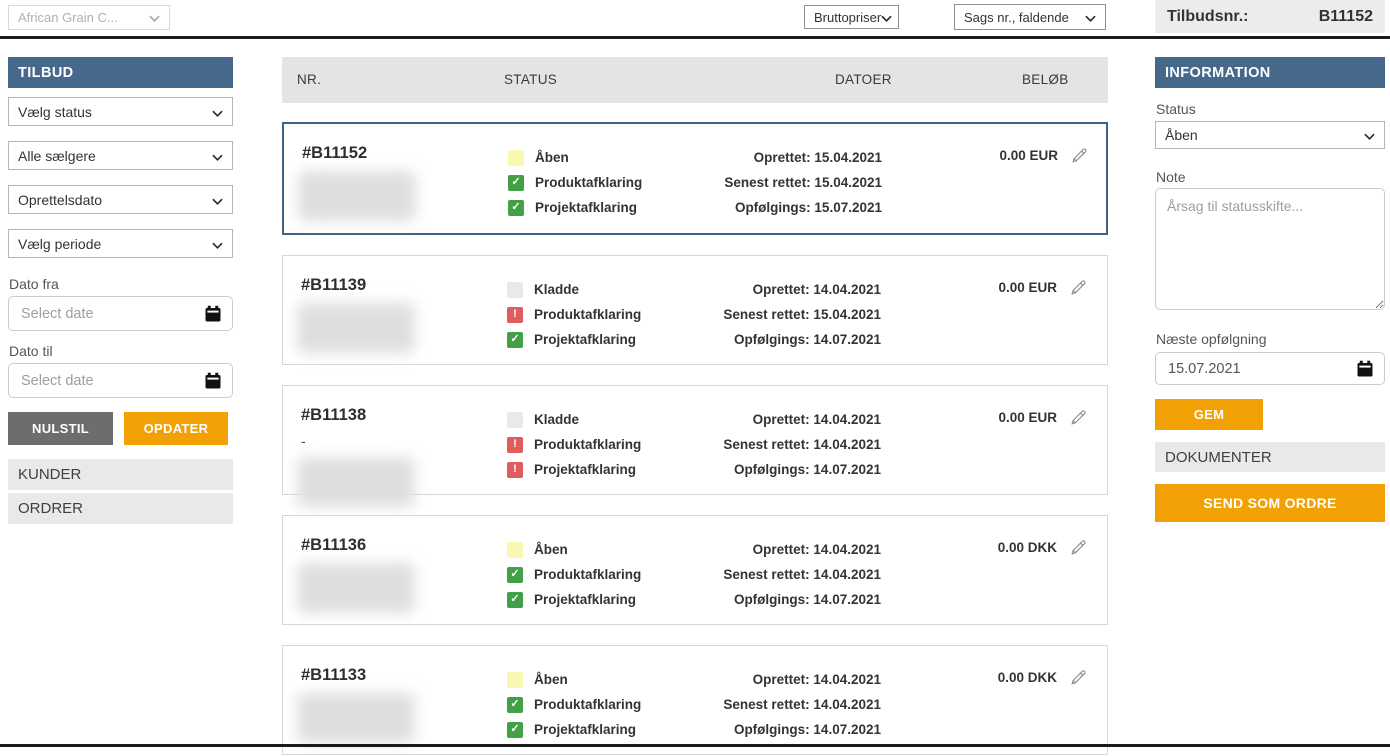  Describe the element at coordinates (120, 508) in the screenshot. I see `sidebar-item-ordrer: ORDRER` at that location.